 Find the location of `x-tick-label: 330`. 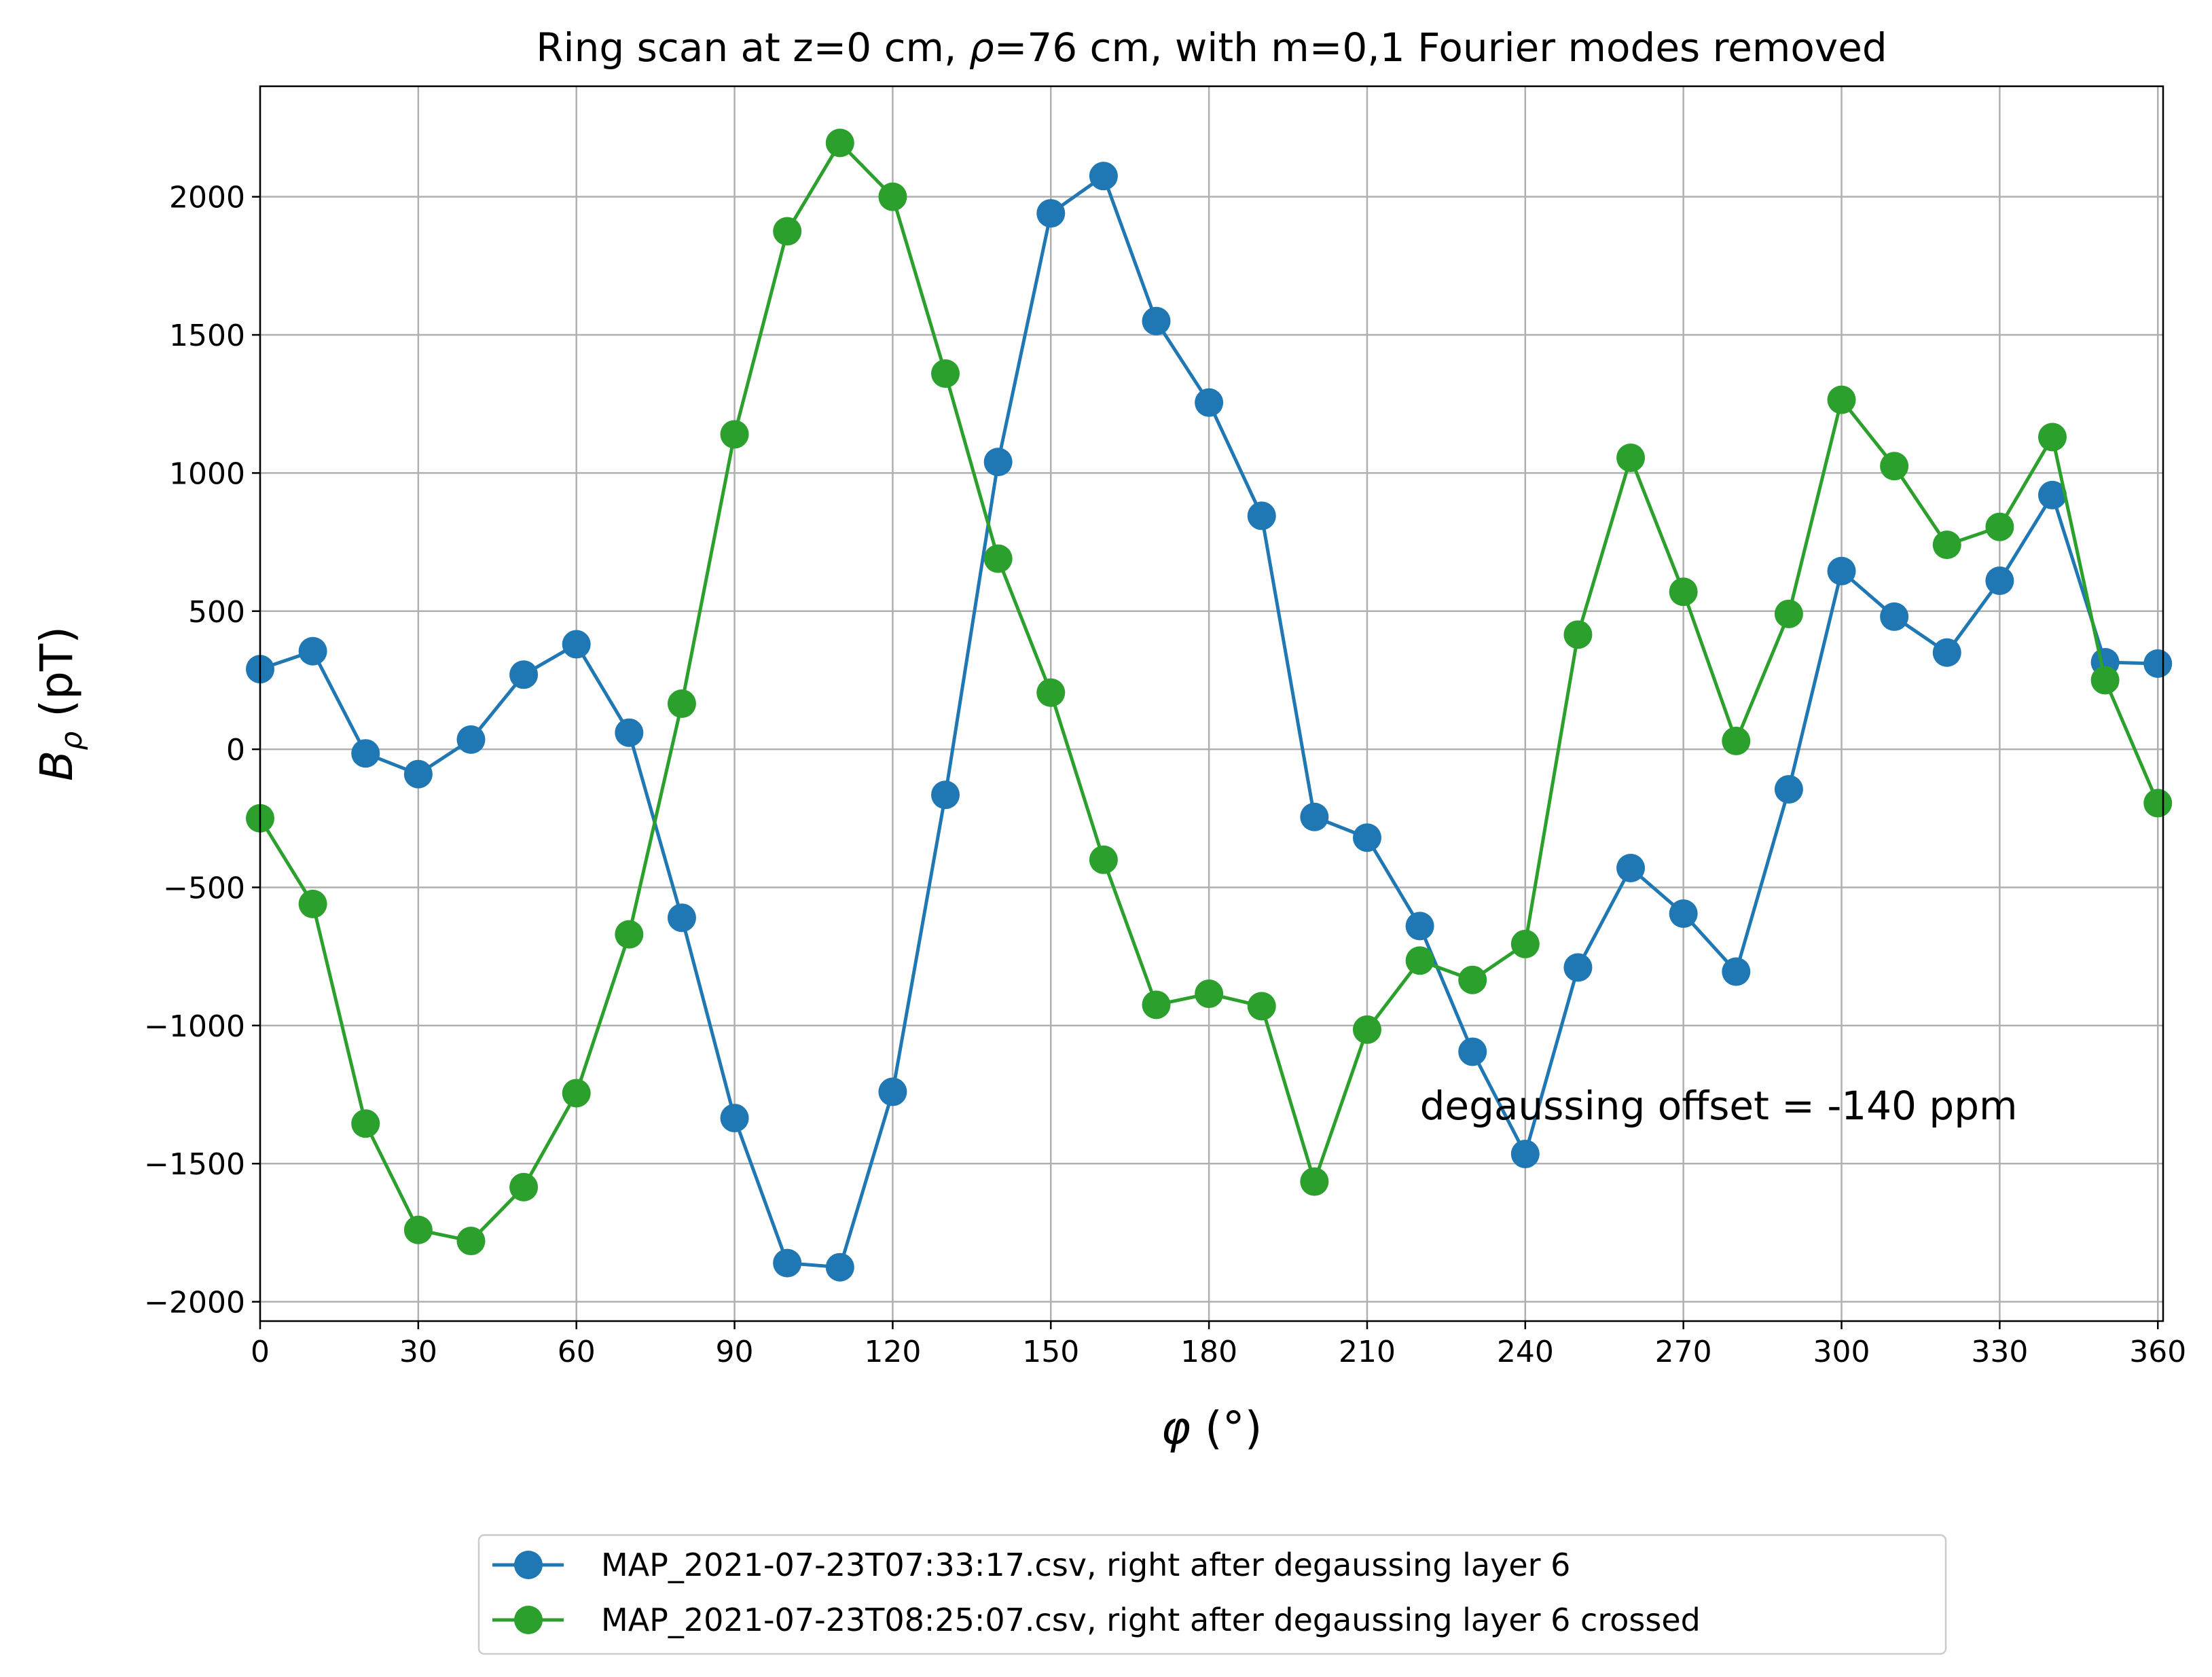

x-tick-label: 330 is located at coordinates (1999, 1352).